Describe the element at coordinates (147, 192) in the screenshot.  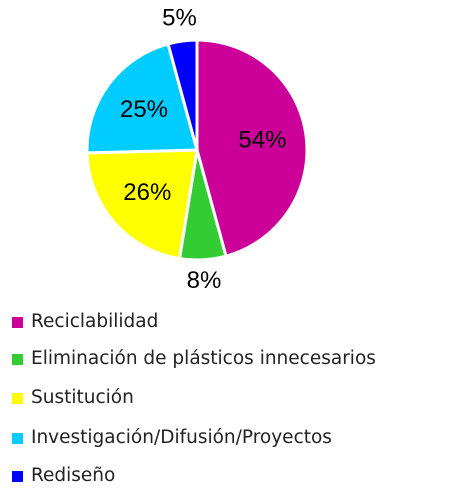
I see `data-label: 26%` at that location.